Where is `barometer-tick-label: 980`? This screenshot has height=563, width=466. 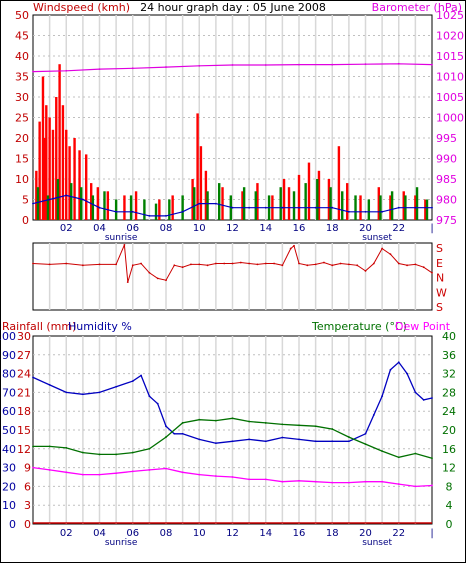
barometer-tick-label: 980 is located at coordinates (446, 200).